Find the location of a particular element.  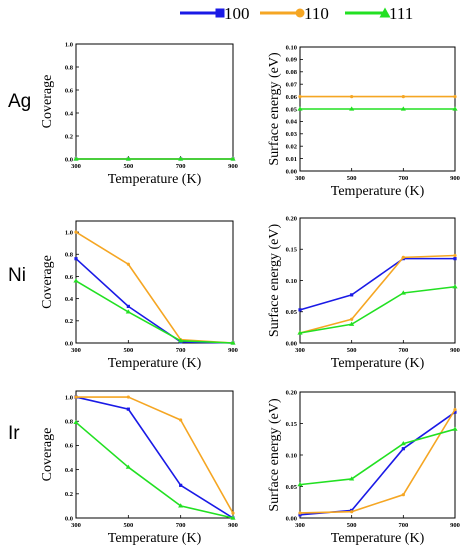

row-label-ir: Ir is located at coordinates (14, 433).